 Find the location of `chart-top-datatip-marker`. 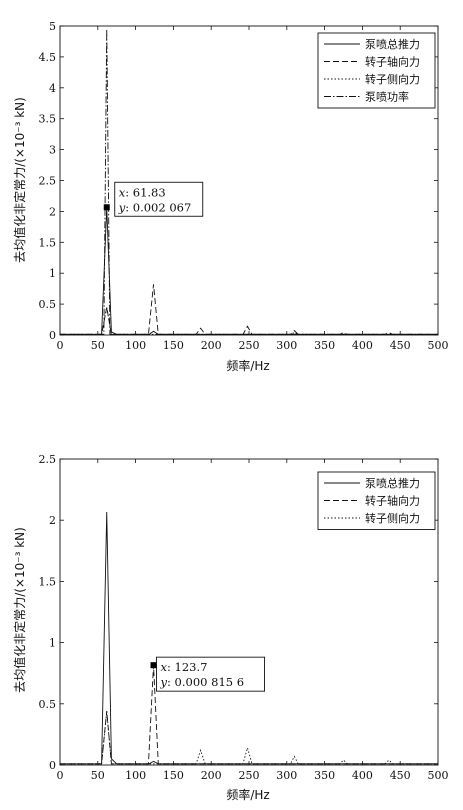

chart-top-datatip-marker is located at coordinates (106, 207).